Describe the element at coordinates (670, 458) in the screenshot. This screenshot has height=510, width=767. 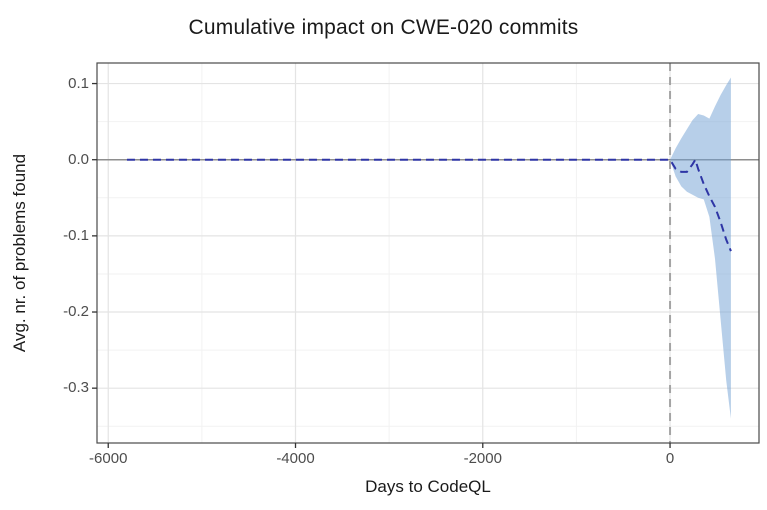
I see `x-tick-label: 0` at that location.